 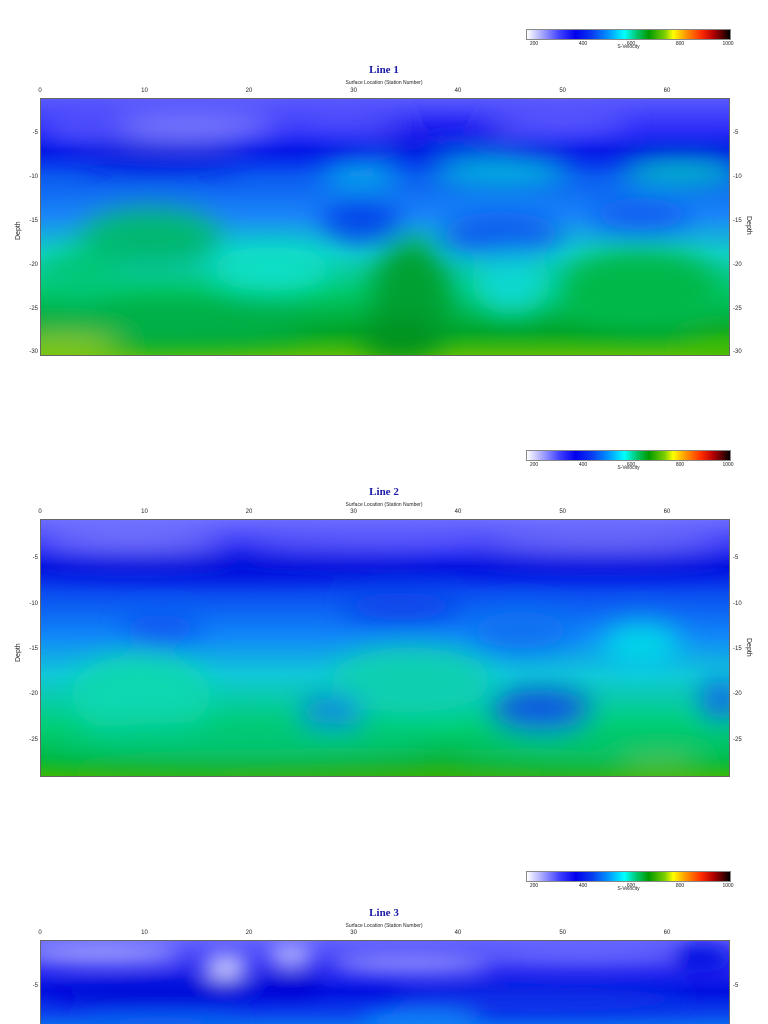 I want to click on x-ticks-line-1: 0 10 20 30 40 50 60, so click(x=384, y=92).